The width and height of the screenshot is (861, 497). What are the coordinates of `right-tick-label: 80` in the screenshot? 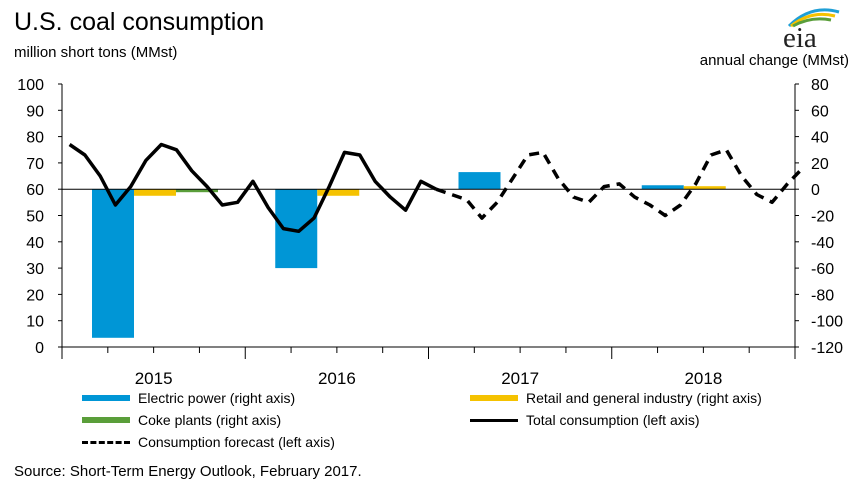 It's located at (820, 85).